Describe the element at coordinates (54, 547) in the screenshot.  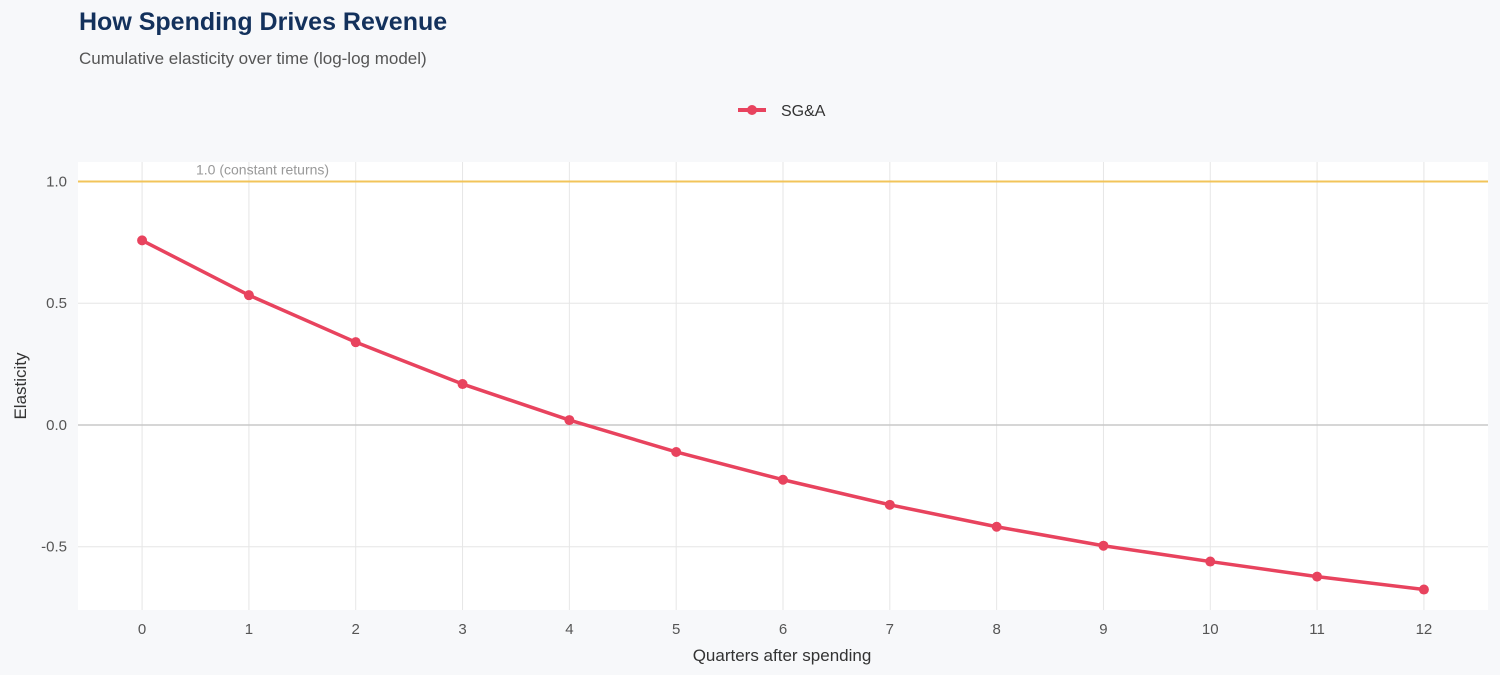
I see `y-tick-label: -0.5` at that location.